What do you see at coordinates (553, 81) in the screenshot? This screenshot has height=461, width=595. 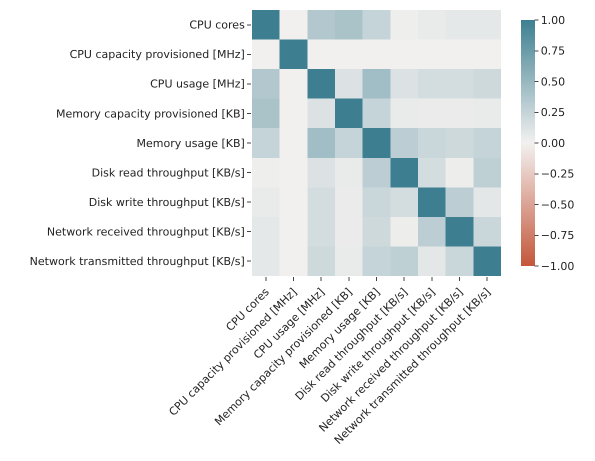 I see `color-bar-label: 0.50` at bounding box center [553, 81].